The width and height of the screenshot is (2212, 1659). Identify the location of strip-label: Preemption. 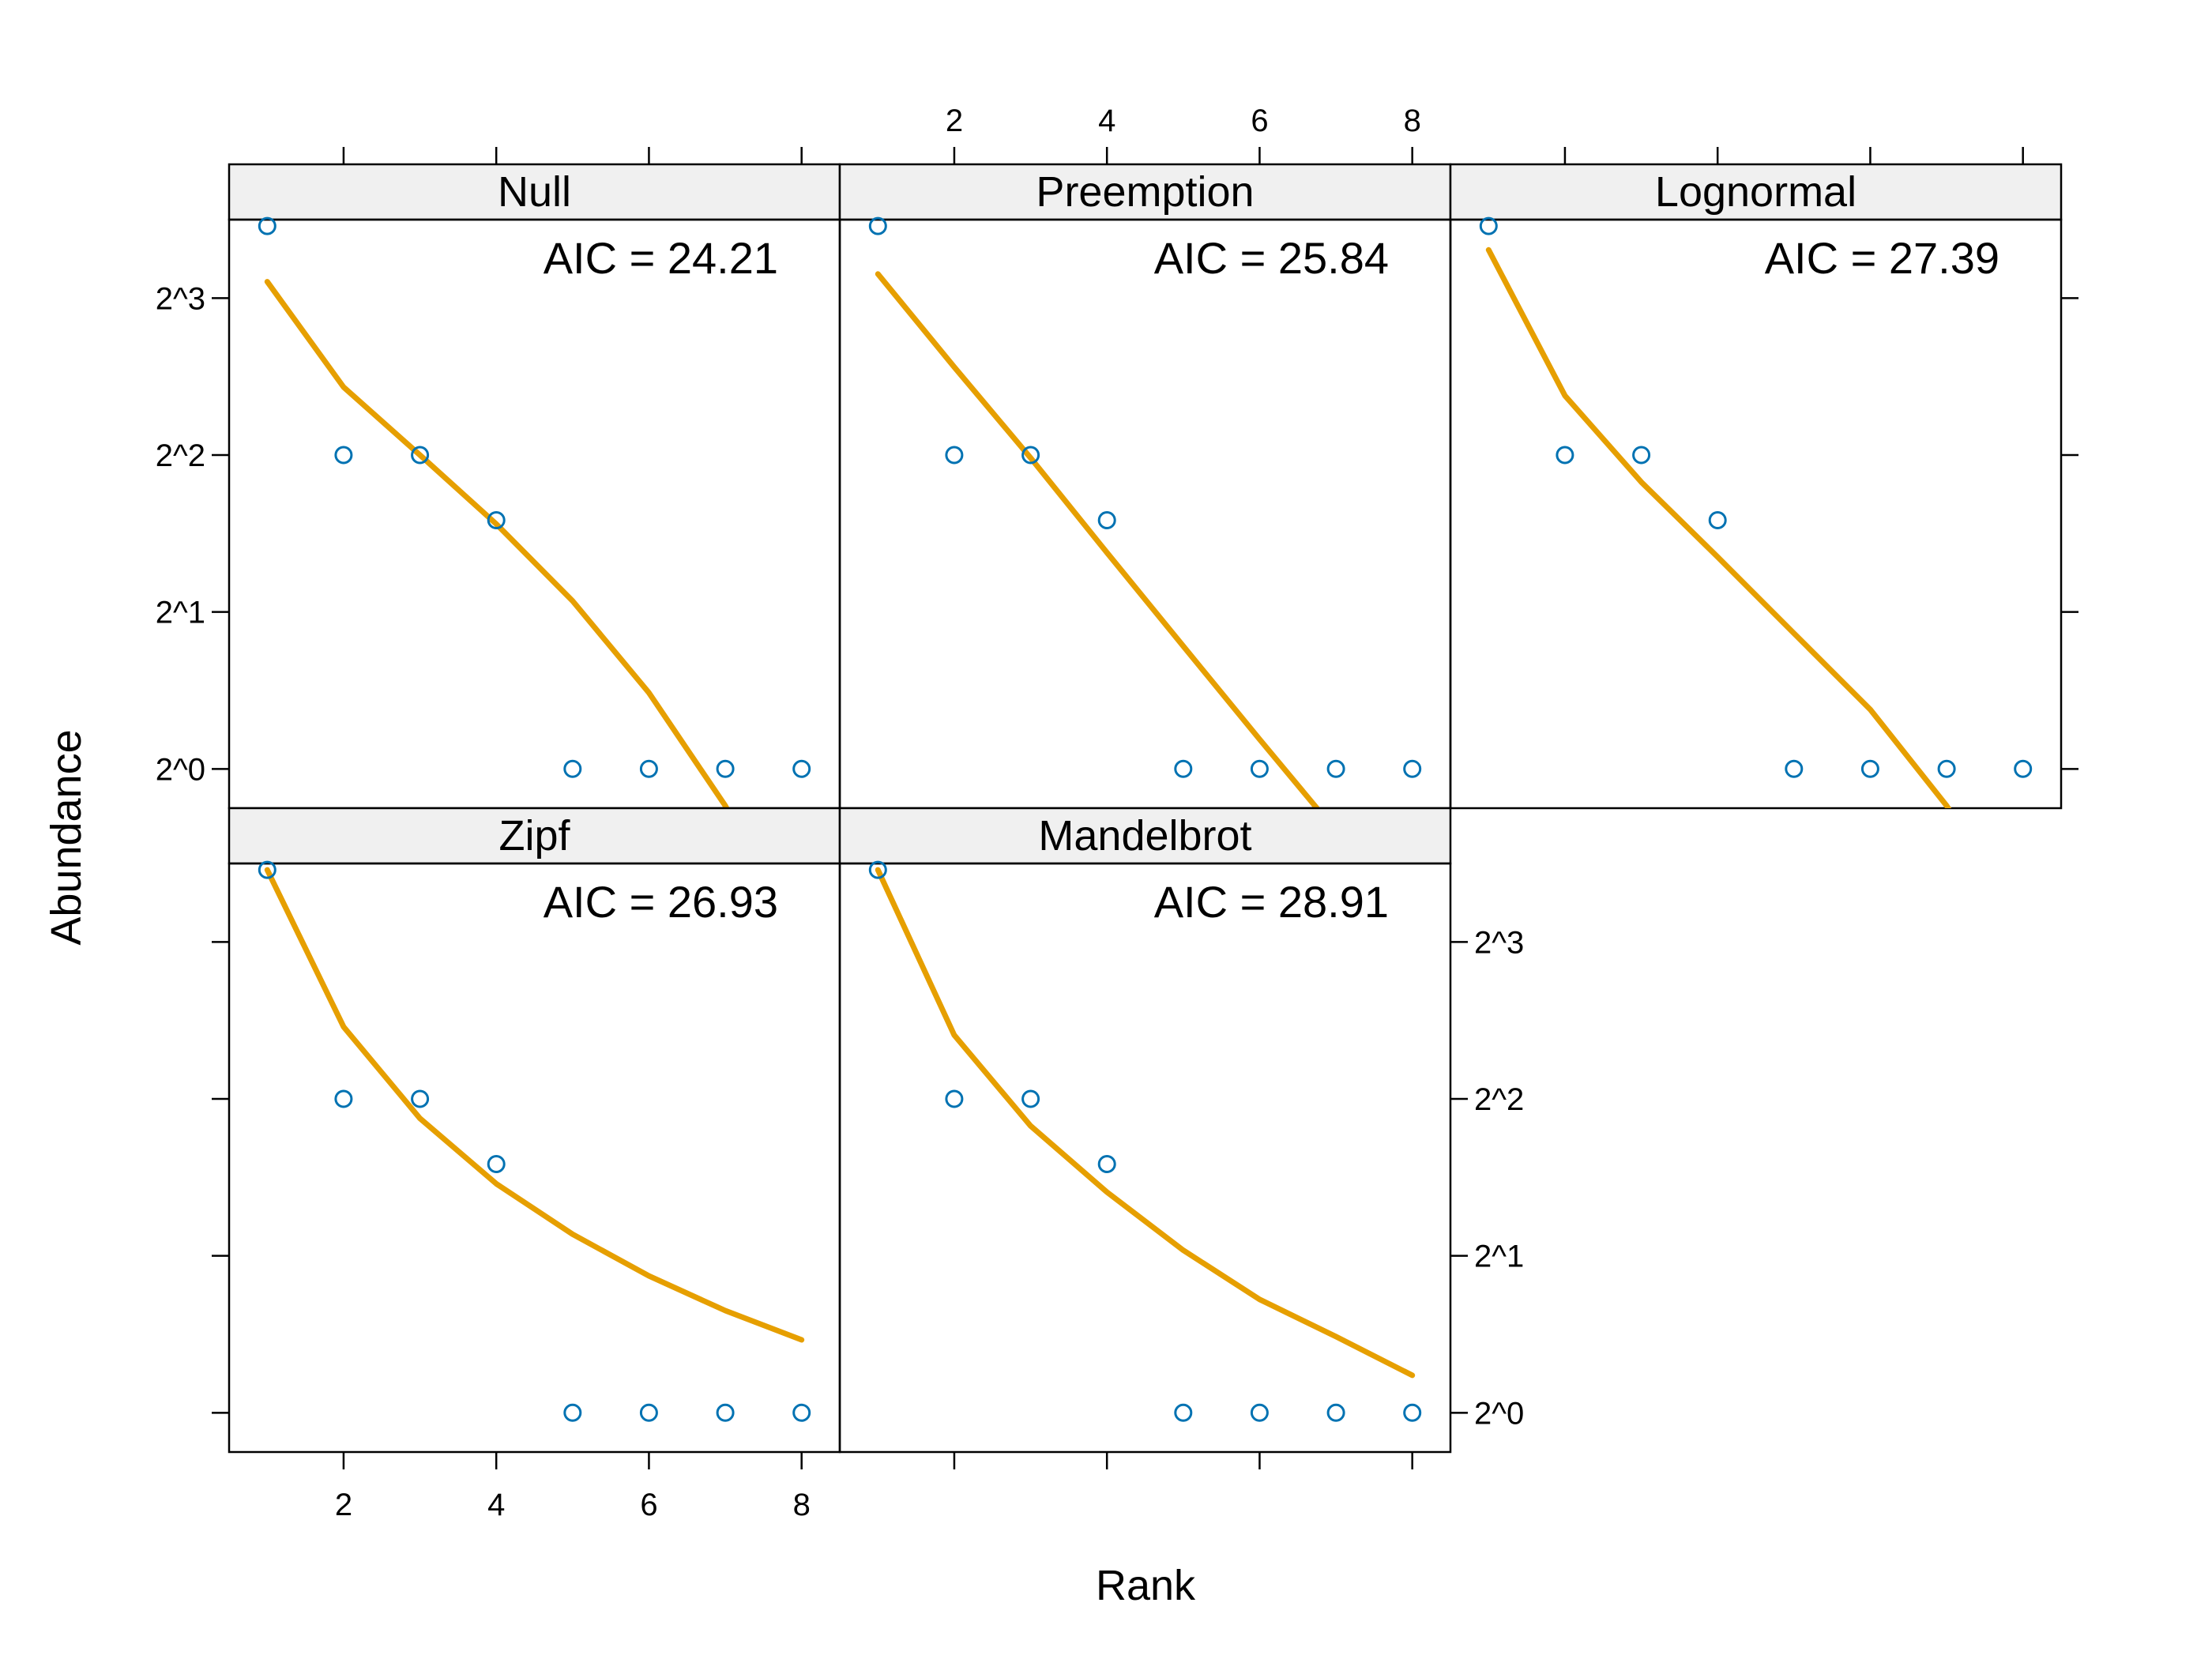
(1145, 192).